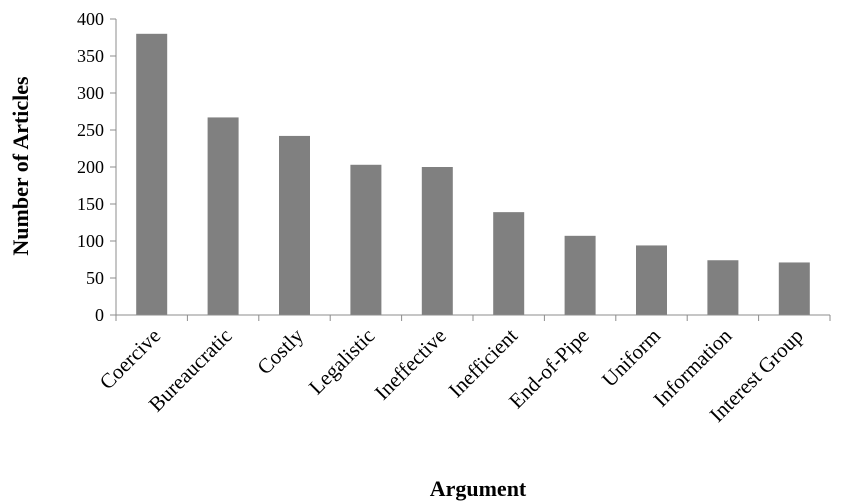 This screenshot has width=857, height=504. What do you see at coordinates (437, 241) in the screenshot?
I see `bar-ineffective` at bounding box center [437, 241].